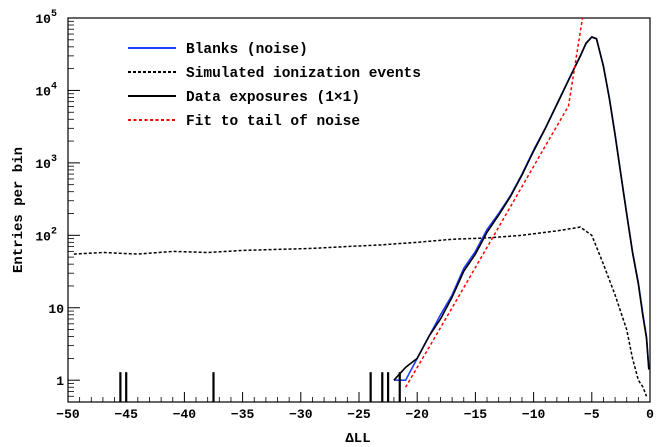 This screenshot has width=664, height=447. What do you see at coordinates (126, 414) in the screenshot?
I see `x-tick-label: −45` at bounding box center [126, 414].